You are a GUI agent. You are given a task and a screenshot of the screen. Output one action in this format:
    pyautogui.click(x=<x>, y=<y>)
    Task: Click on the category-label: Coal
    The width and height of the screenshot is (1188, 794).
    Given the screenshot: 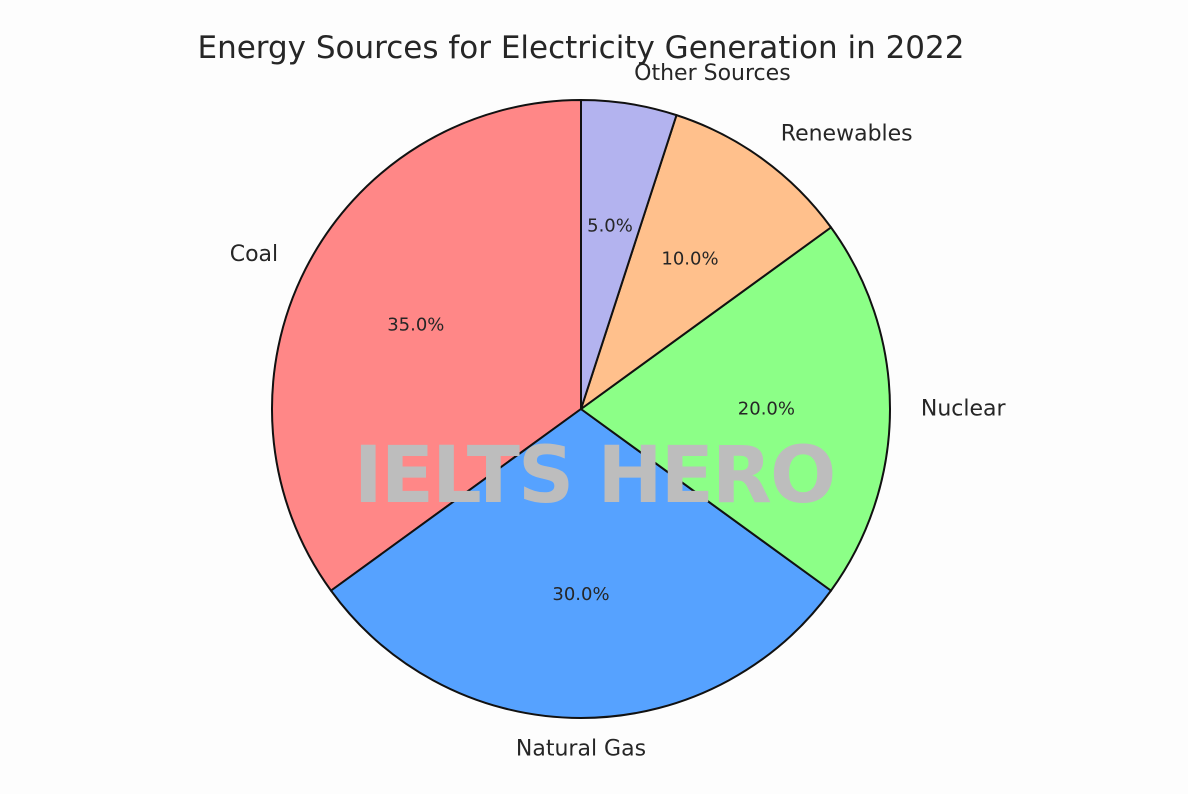 What is the action you would take?
    pyautogui.click(x=254, y=254)
    